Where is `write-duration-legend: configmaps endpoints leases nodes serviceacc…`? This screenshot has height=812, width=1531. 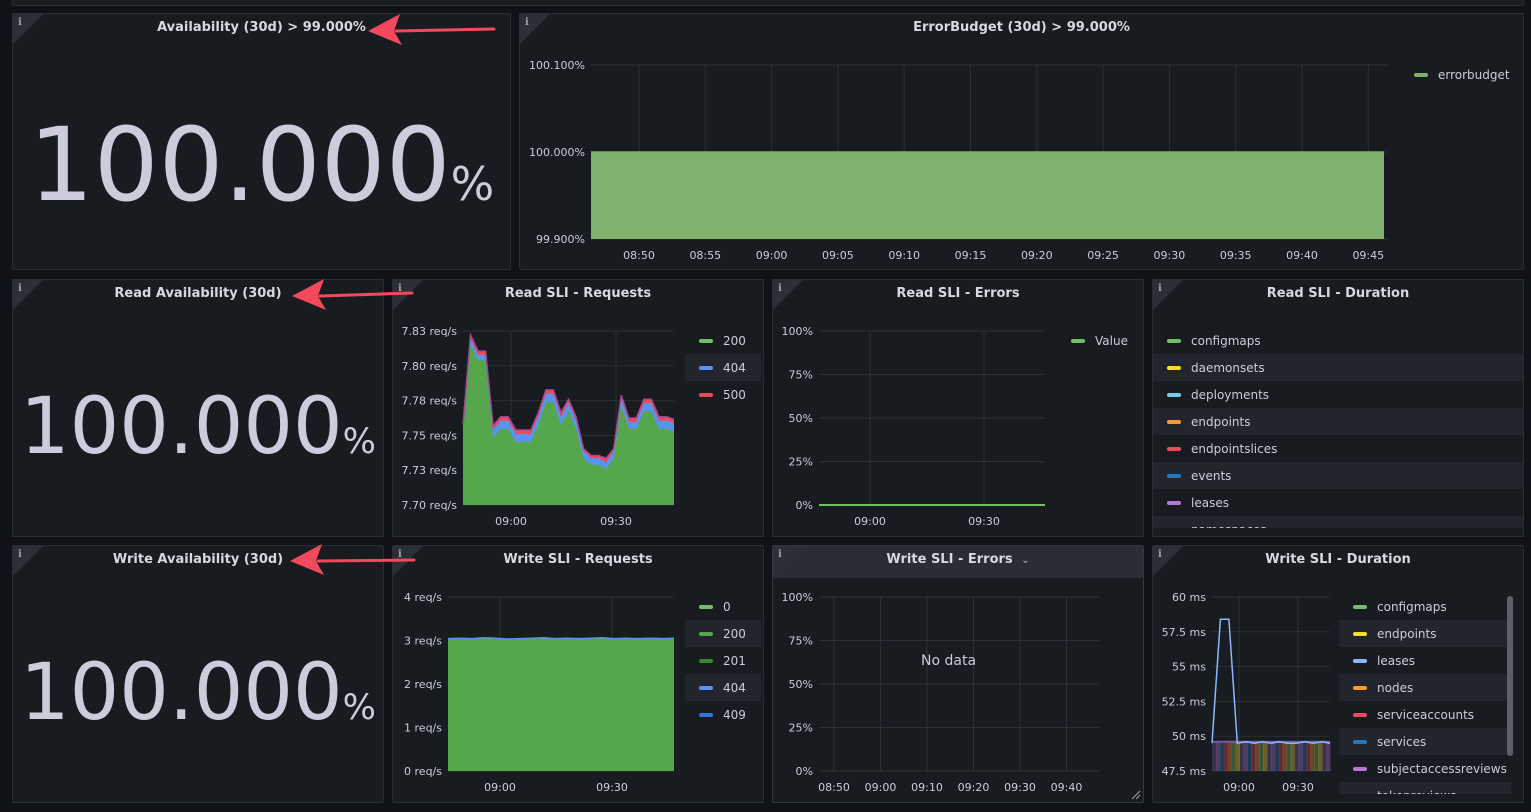 write-duration-legend: configmaps endpoints leases nodes serviceacc… is located at coordinates (1425, 693).